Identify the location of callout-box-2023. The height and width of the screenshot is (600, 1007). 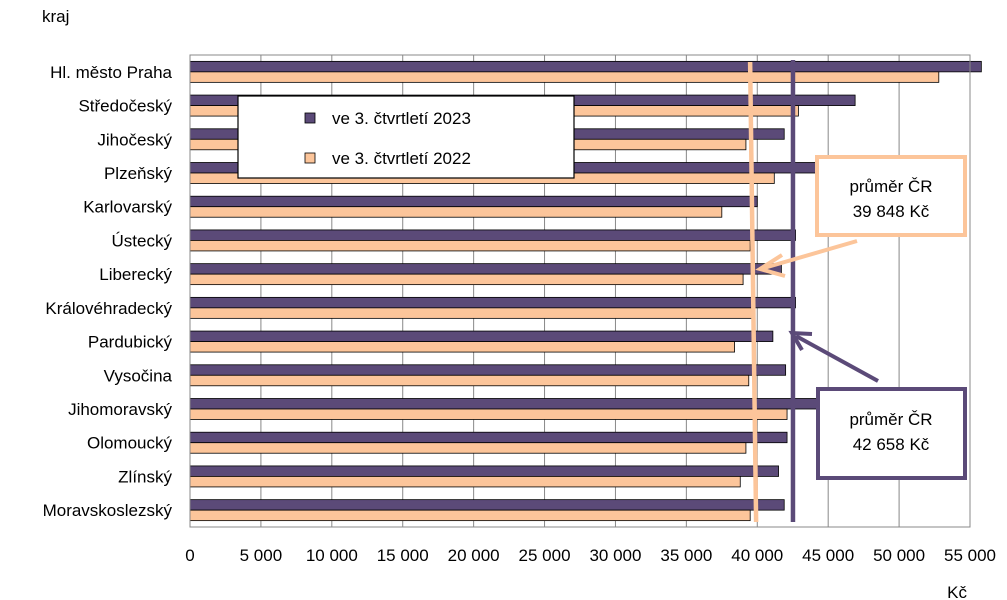
(891, 433).